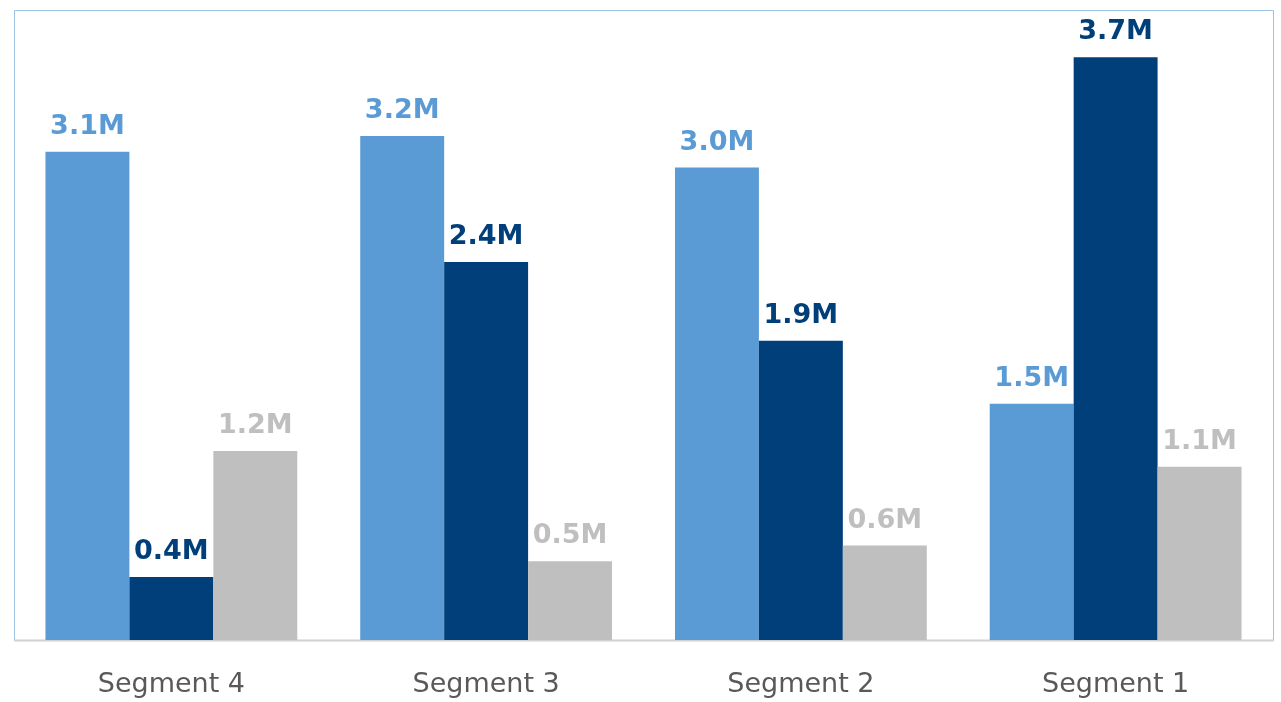  I want to click on data-label: 1.9M, so click(801, 313).